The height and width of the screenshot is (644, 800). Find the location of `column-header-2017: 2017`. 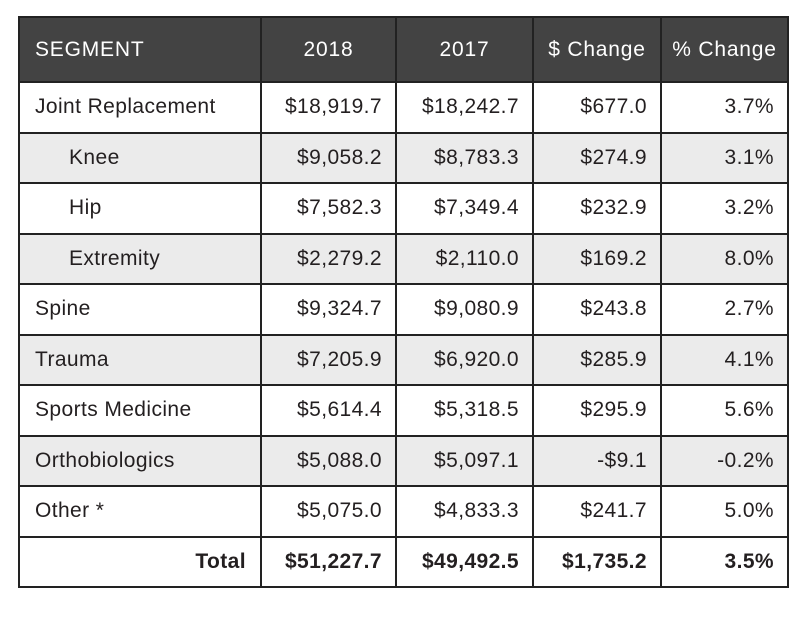

column-header-2017: 2017 is located at coordinates (464, 49).